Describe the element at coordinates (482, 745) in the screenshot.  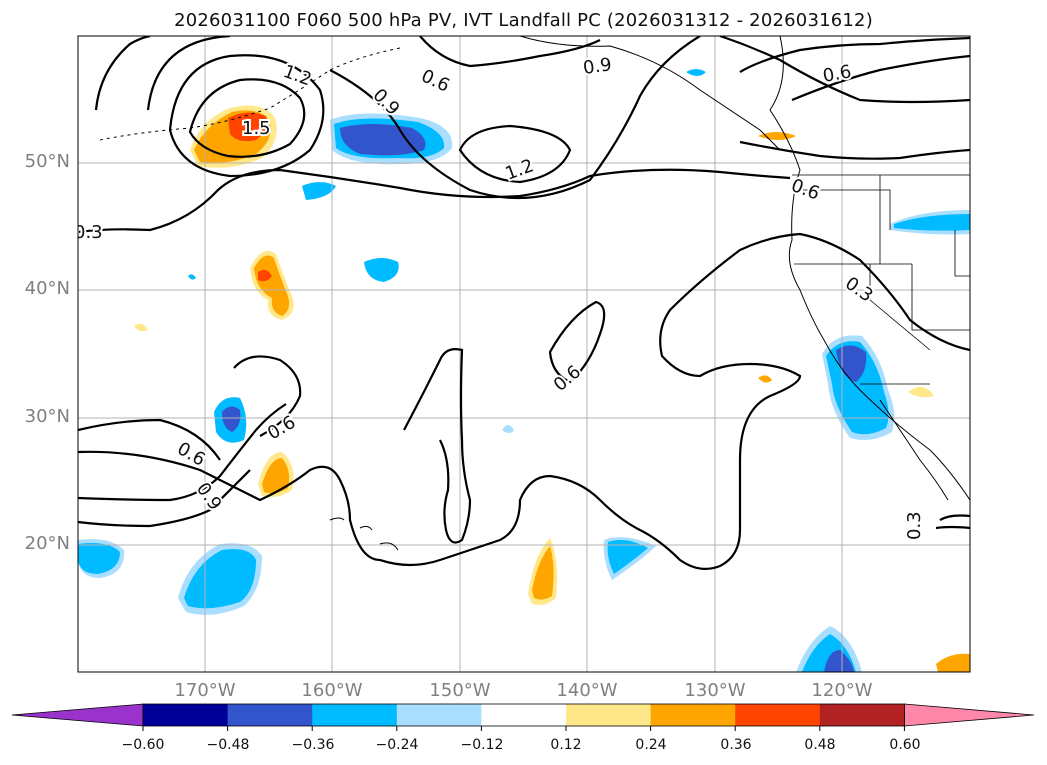
I see `colorbar-tick: −0.12` at that location.